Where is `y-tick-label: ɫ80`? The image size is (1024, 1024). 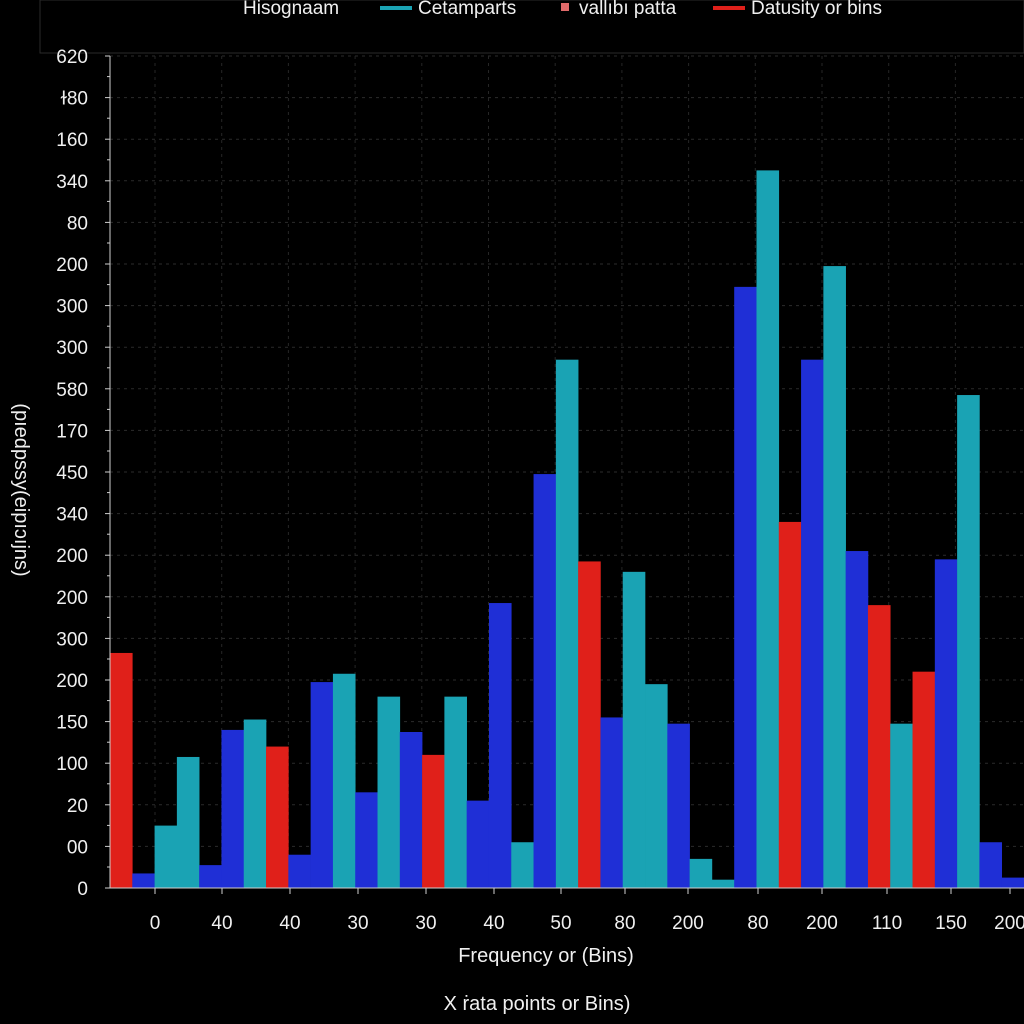 y-tick-label: ɫ80 is located at coordinates (74, 99).